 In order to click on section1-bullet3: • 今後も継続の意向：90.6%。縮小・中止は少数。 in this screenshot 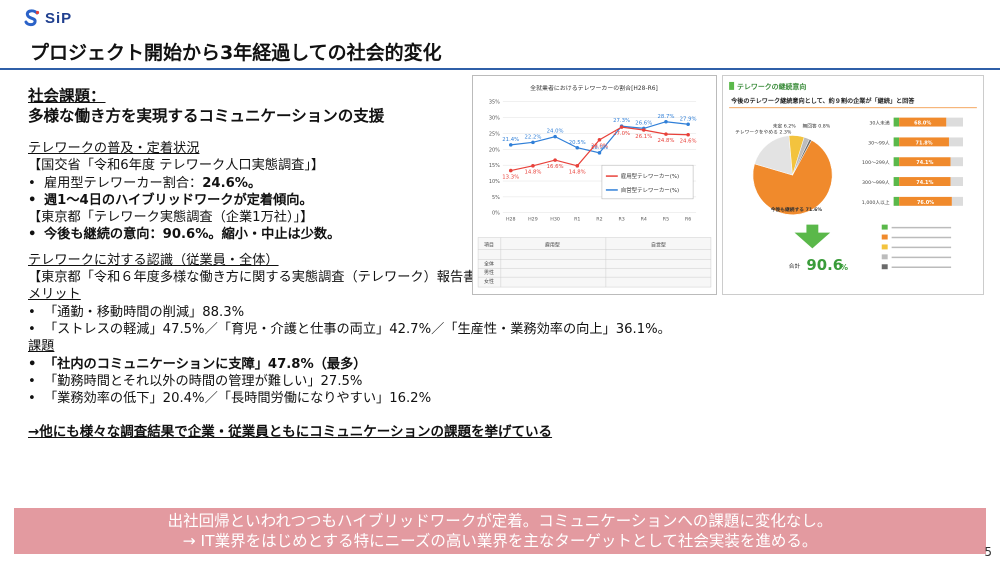, I will do `click(184, 235)`.